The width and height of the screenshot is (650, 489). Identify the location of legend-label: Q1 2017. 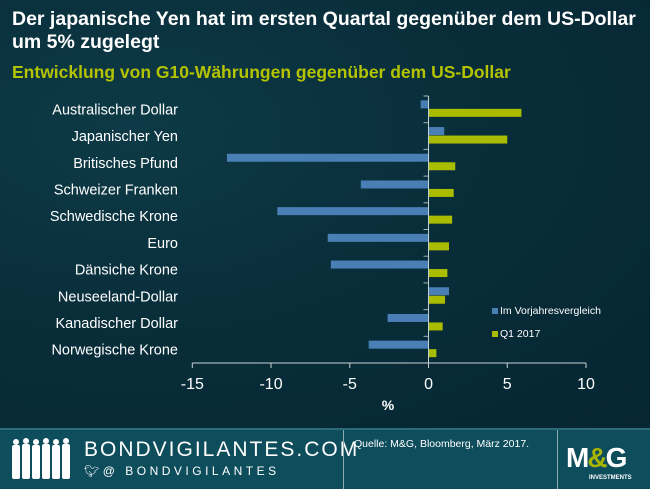
(520, 334).